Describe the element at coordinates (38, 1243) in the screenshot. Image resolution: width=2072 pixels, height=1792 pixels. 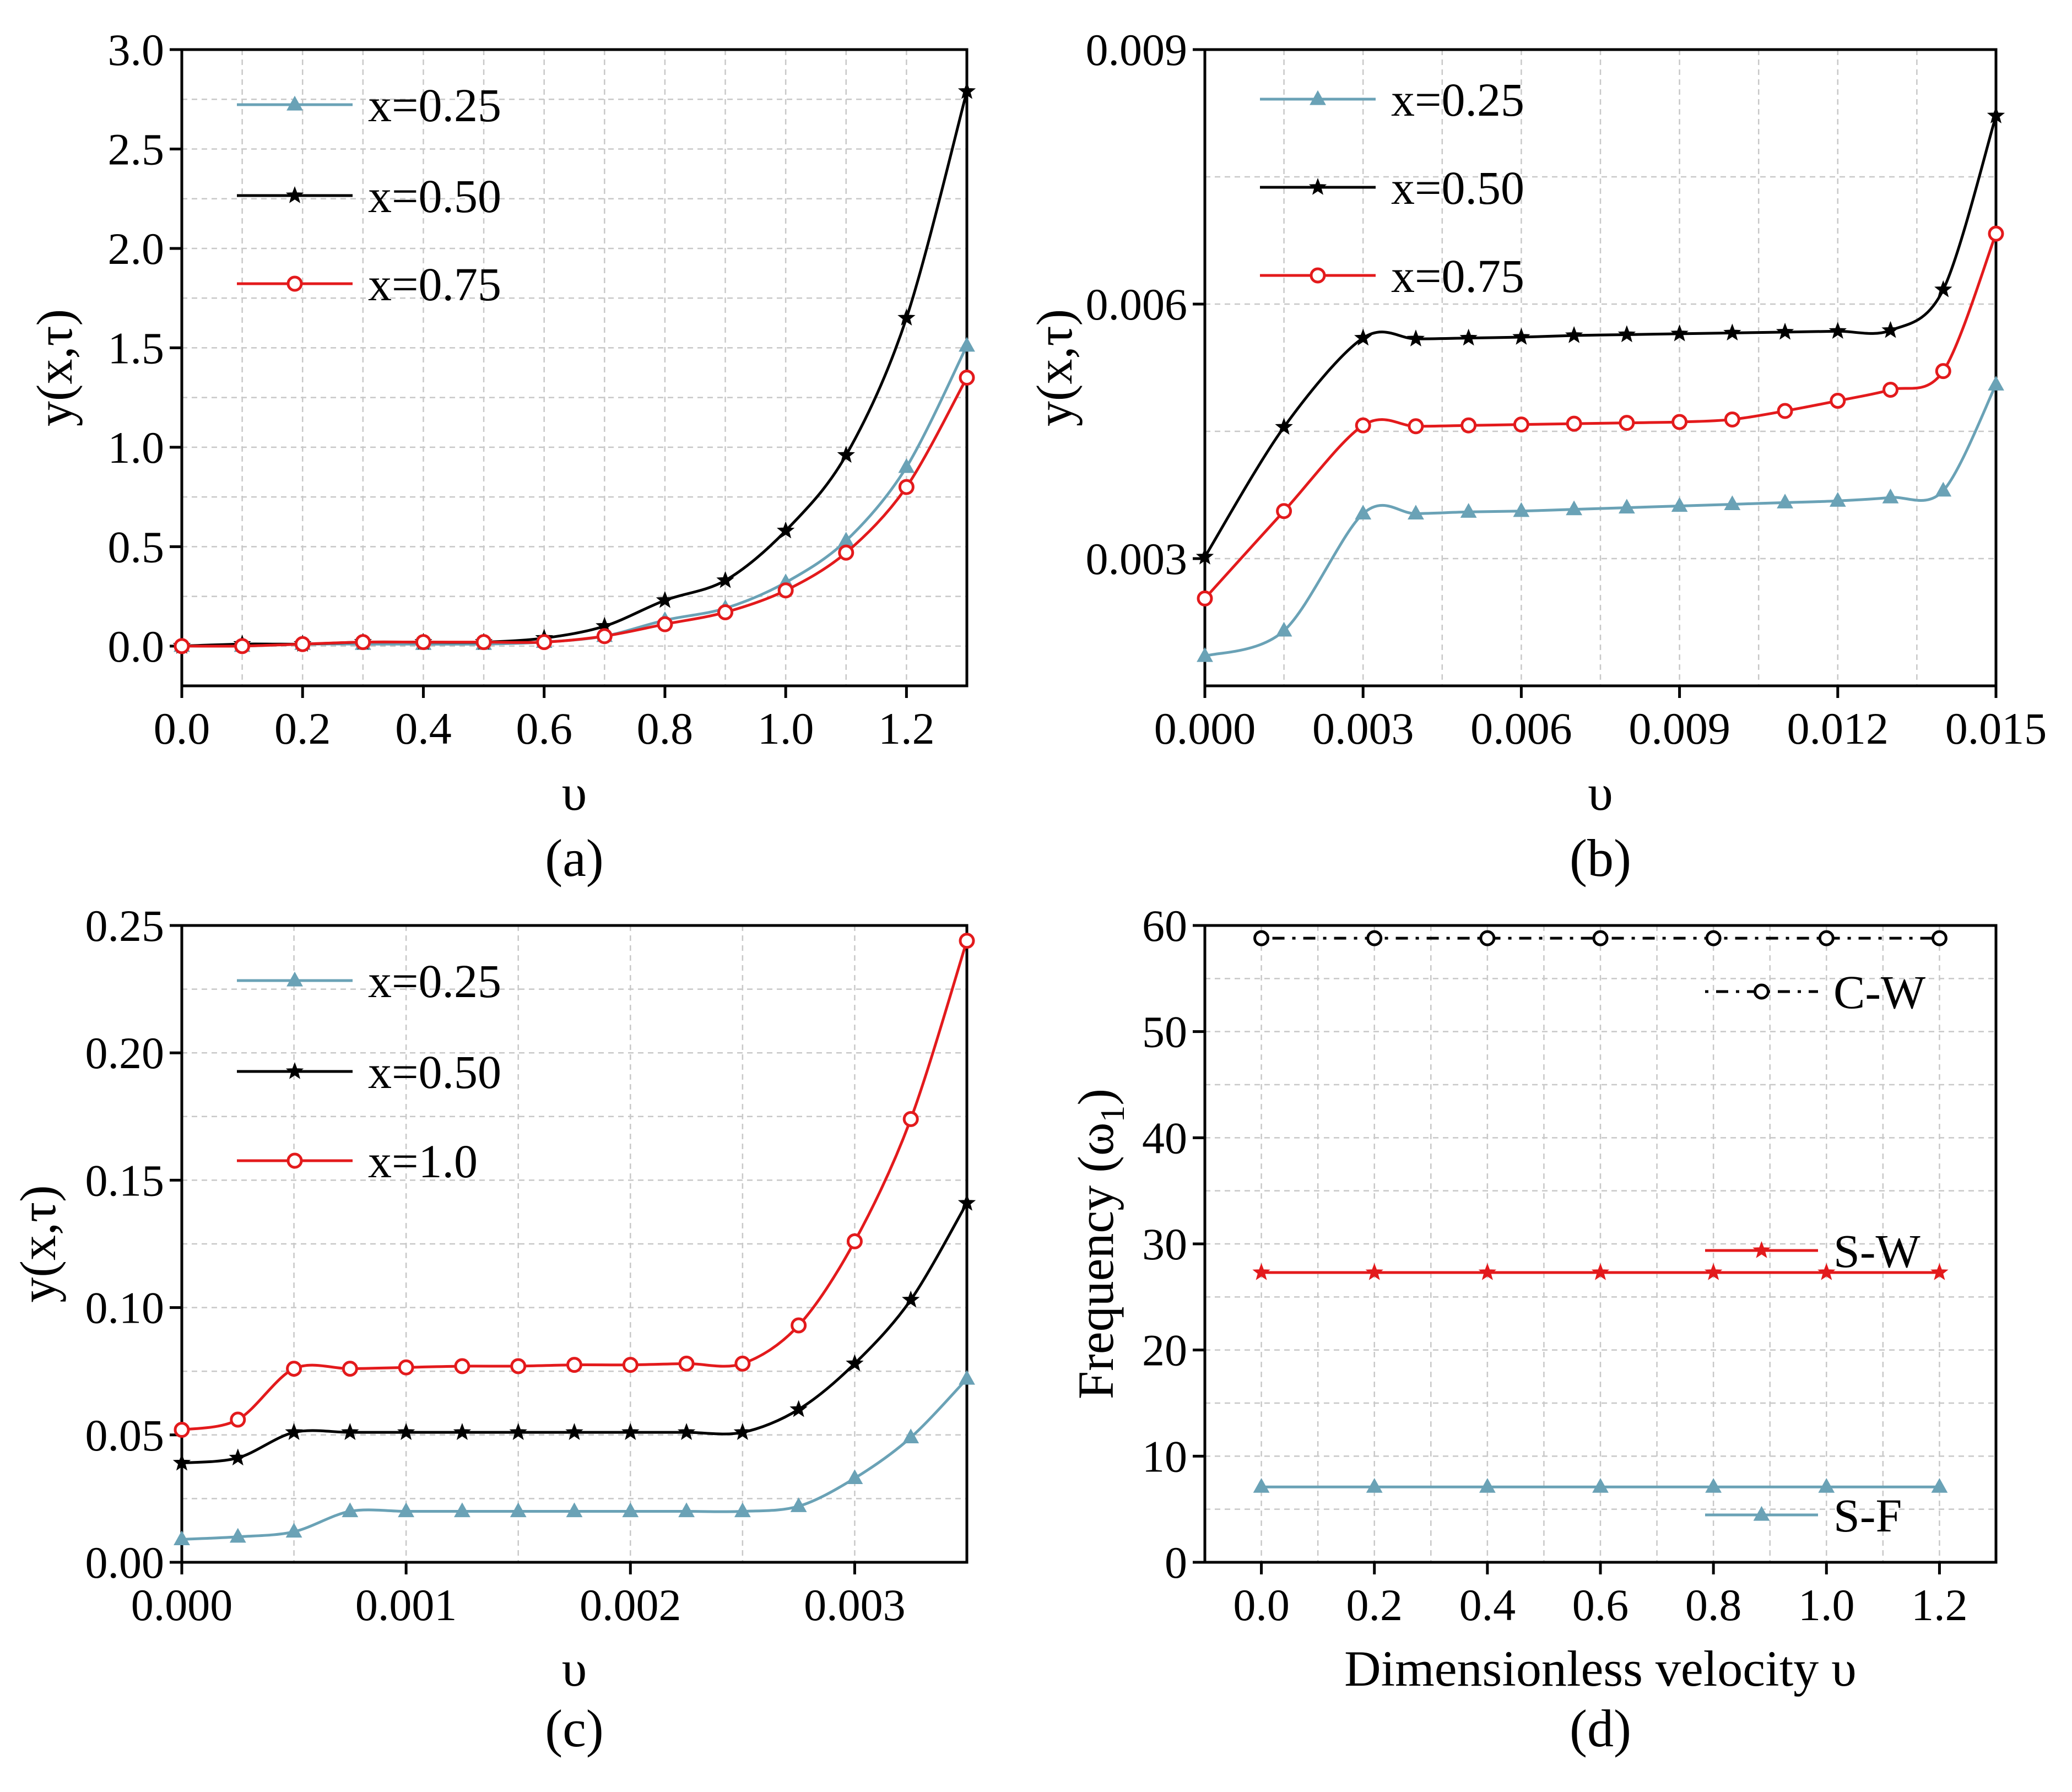
I see `y-axis-label: y(x,τ)` at that location.